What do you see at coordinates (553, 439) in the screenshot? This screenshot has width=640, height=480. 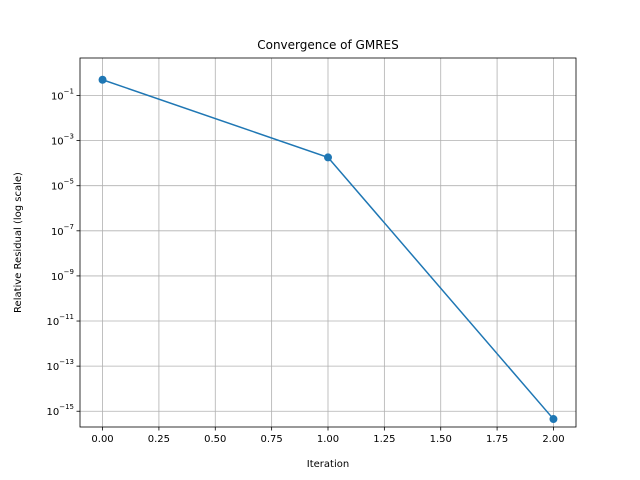 I see `x-tick-label: 2.00` at bounding box center [553, 439].